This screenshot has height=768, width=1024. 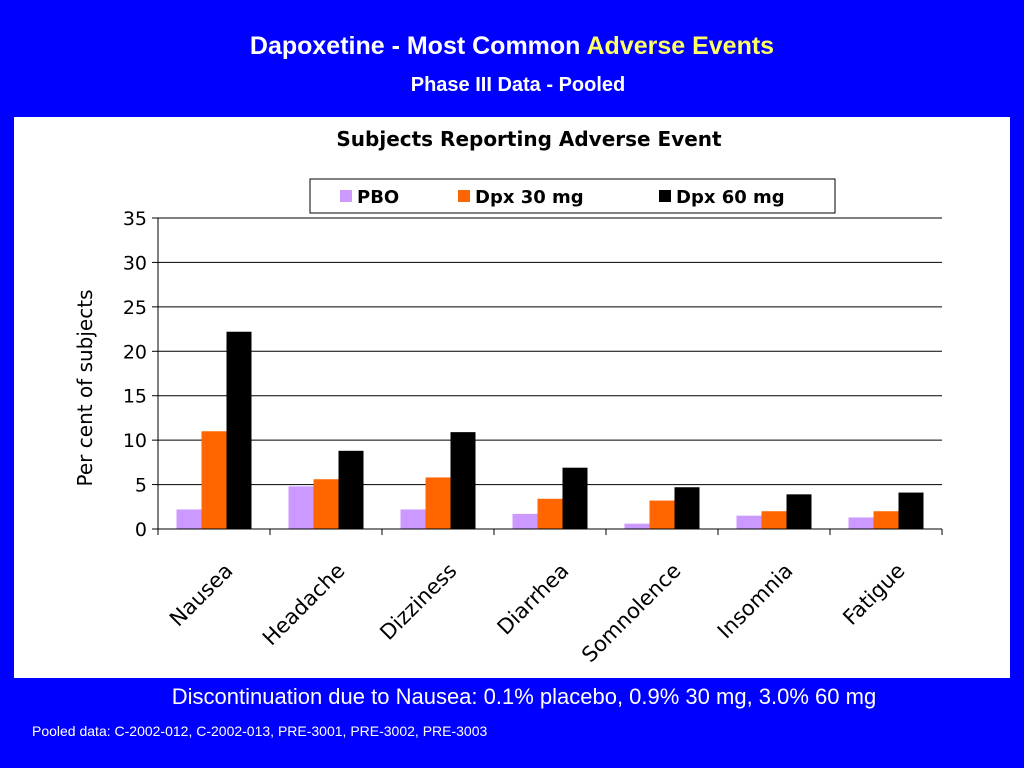 What do you see at coordinates (911, 510) in the screenshot?
I see `bar-dpx-60-mg-fatigue` at bounding box center [911, 510].